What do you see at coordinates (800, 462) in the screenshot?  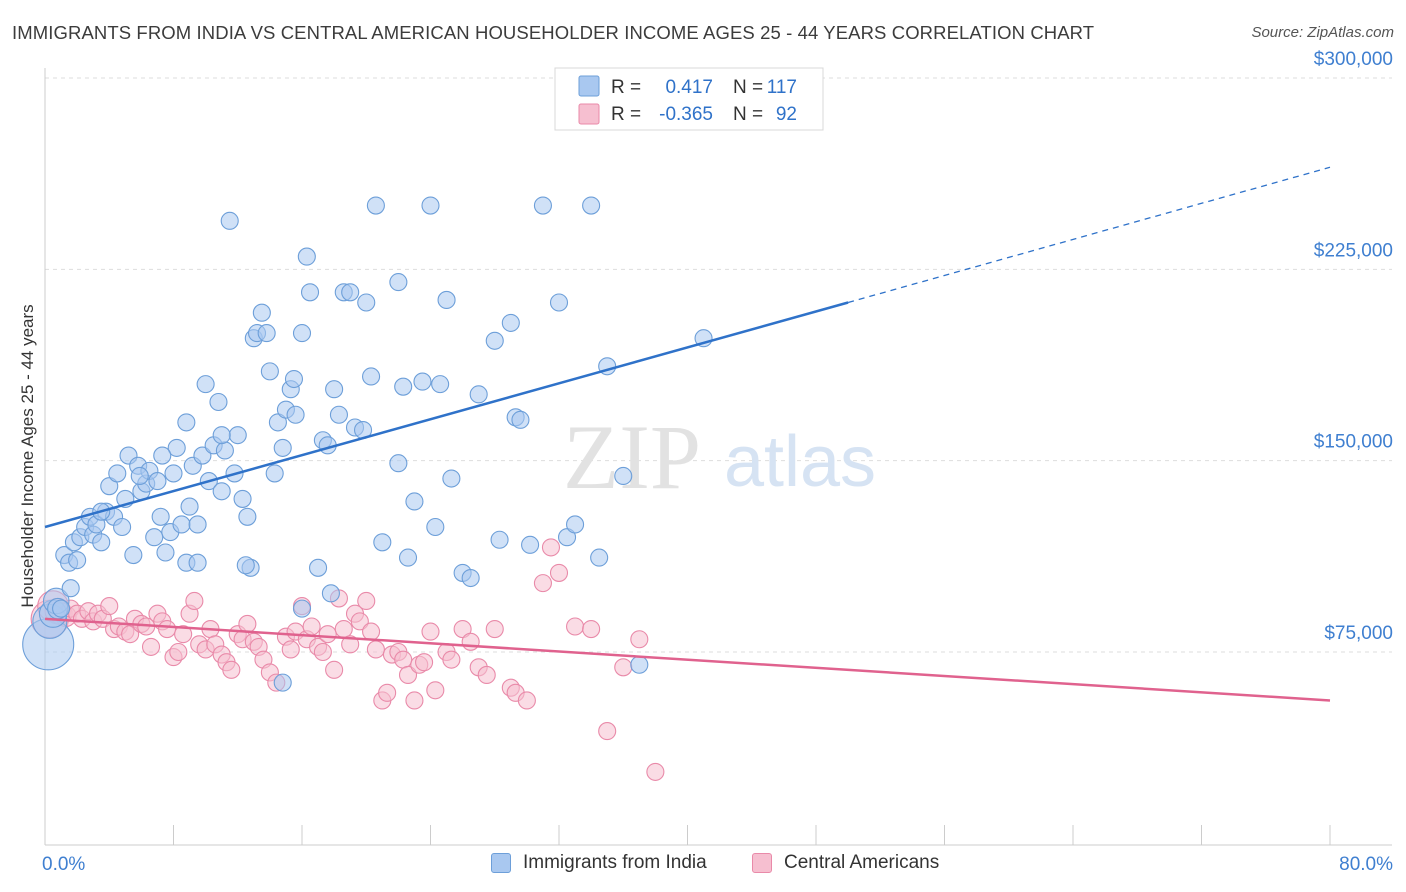 I see `watermark-atlas: atlas` at bounding box center [800, 462].